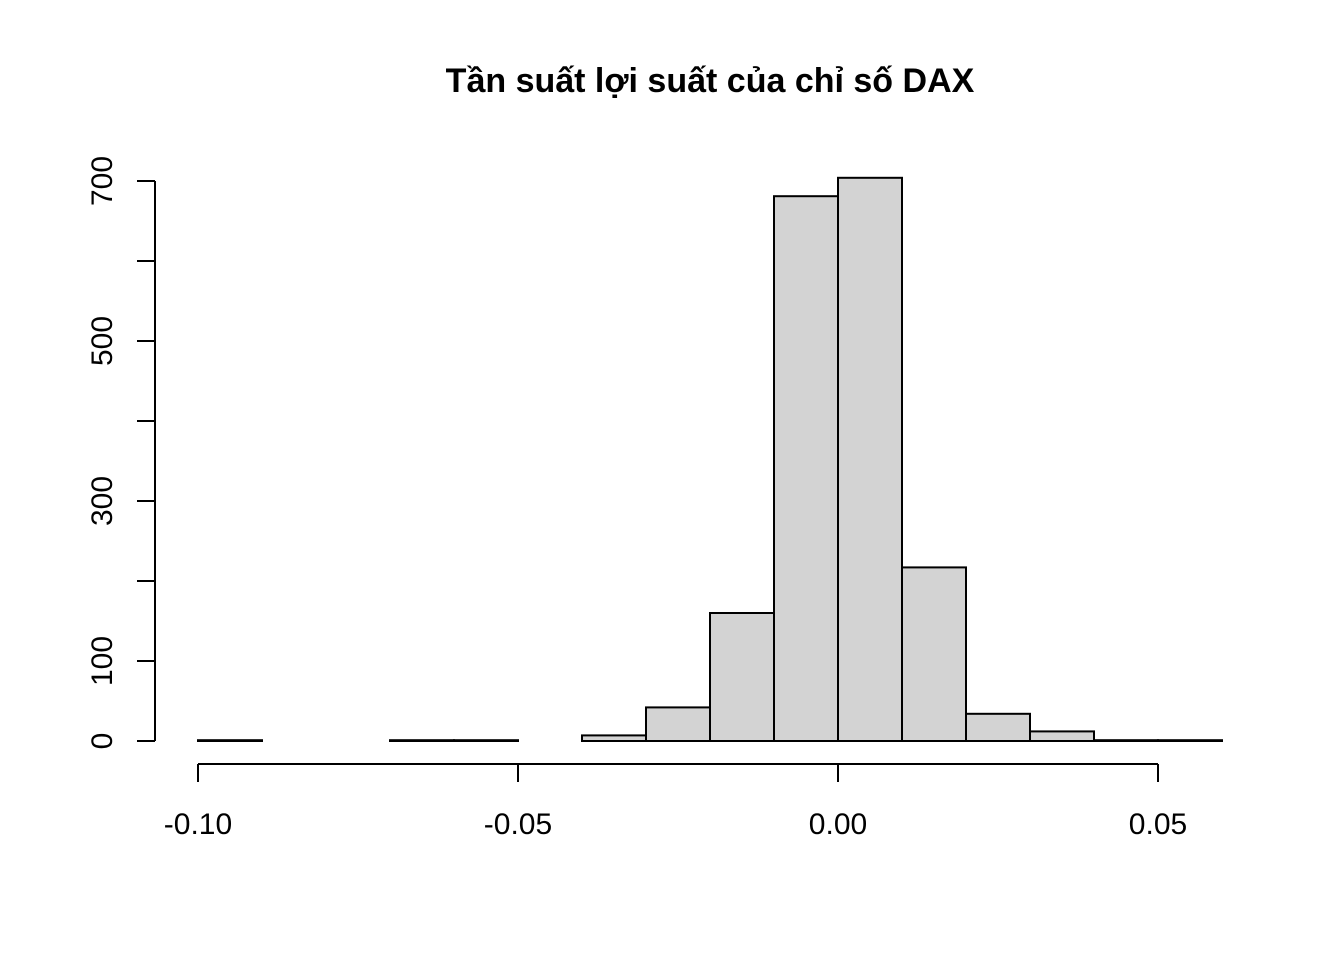 The image size is (1344, 960). What do you see at coordinates (710, 81) in the screenshot?
I see `chart-title: Tần suất lợi suất của chỉ số DAX` at bounding box center [710, 81].